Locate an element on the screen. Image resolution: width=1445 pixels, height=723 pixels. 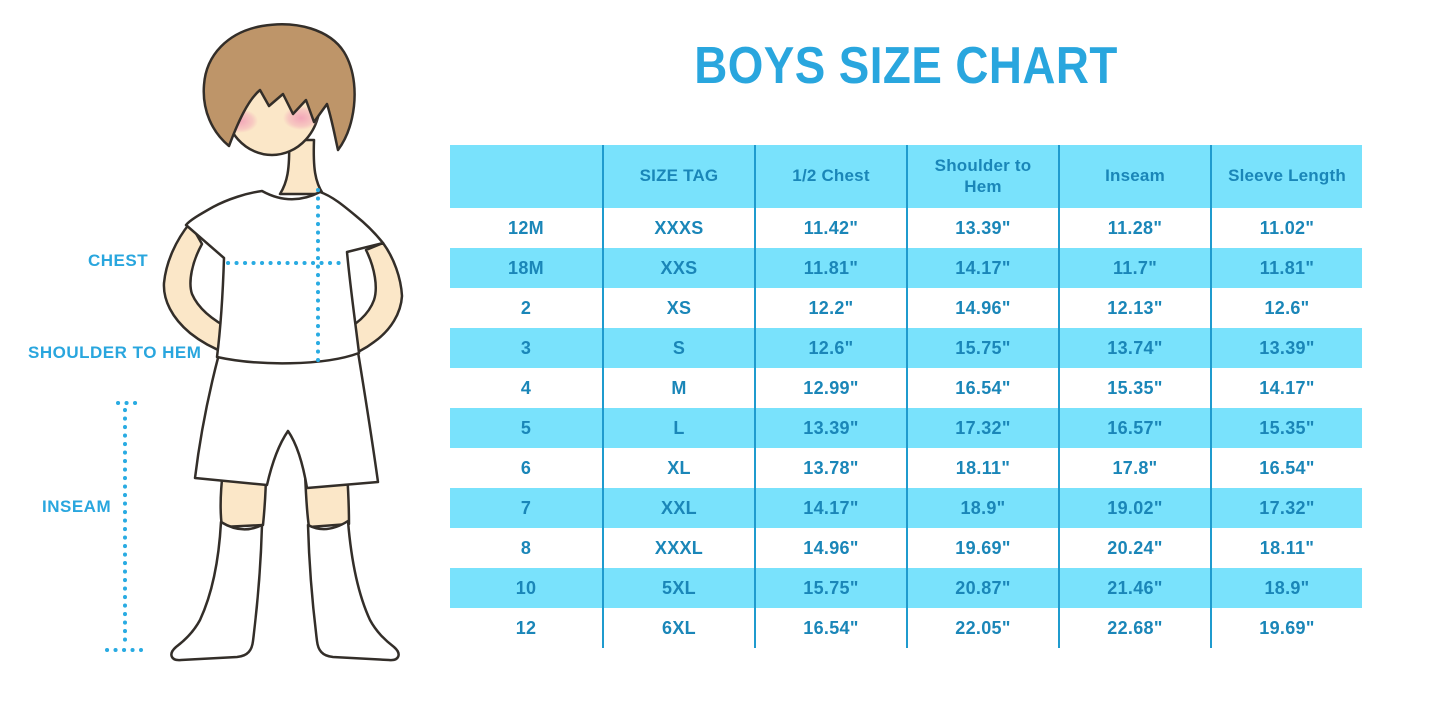
size-cell: L is located at coordinates (678, 428).